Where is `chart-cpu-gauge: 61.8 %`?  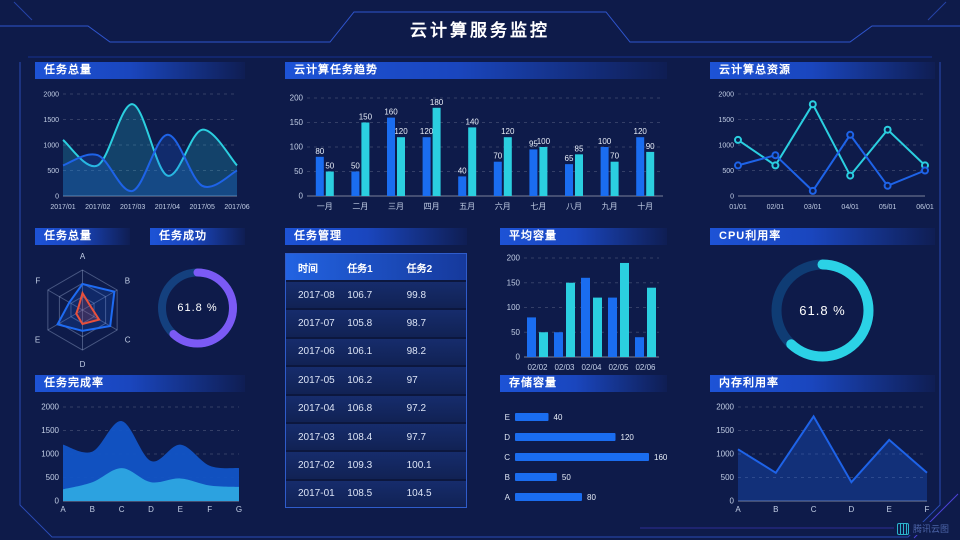 chart-cpu-gauge: 61.8 % is located at coordinates (822, 310).